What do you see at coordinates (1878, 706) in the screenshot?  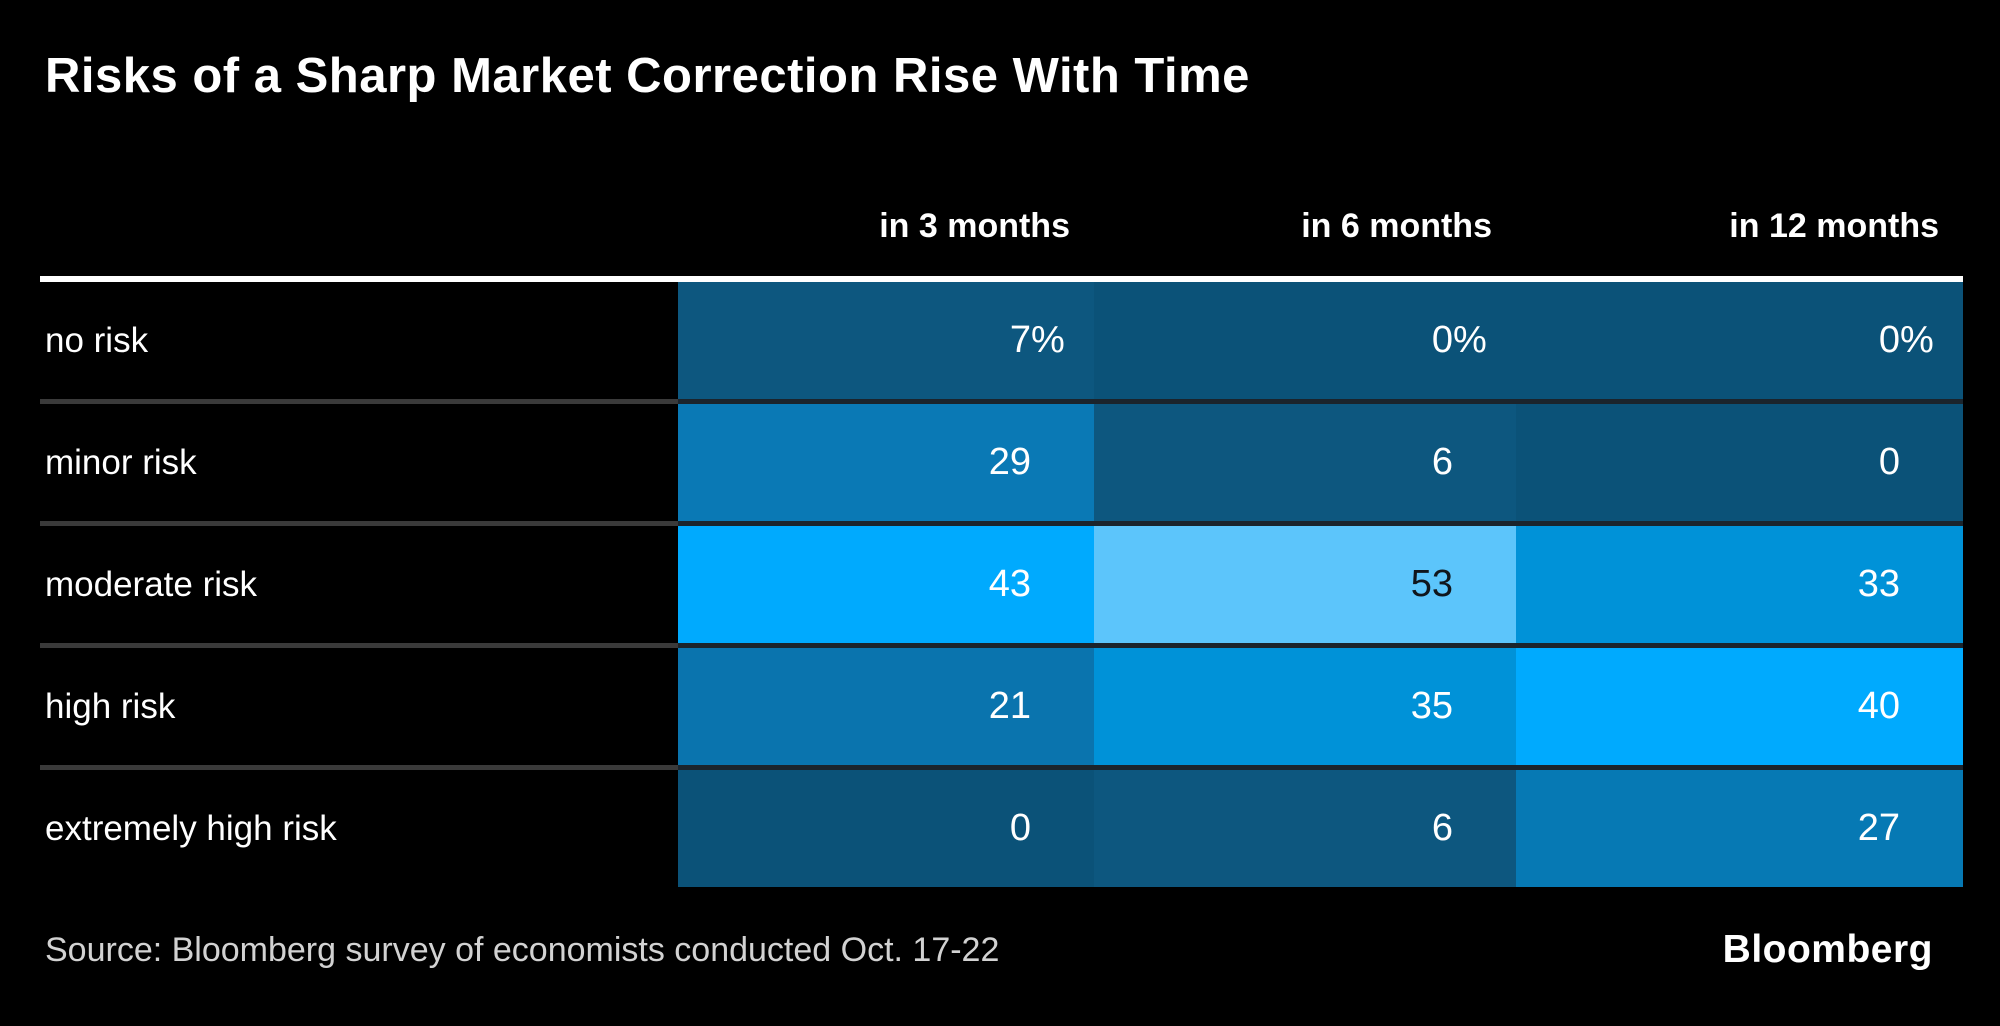 I see `cell-value: 40` at bounding box center [1878, 706].